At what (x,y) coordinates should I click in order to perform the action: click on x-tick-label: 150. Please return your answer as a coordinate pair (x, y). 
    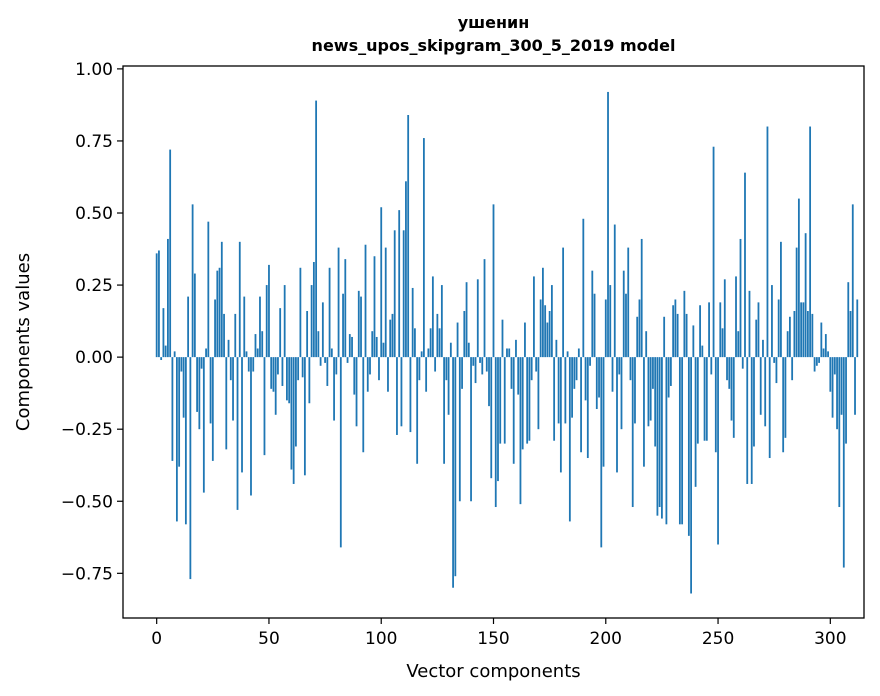
    Looking at the image, I should click on (493, 639).